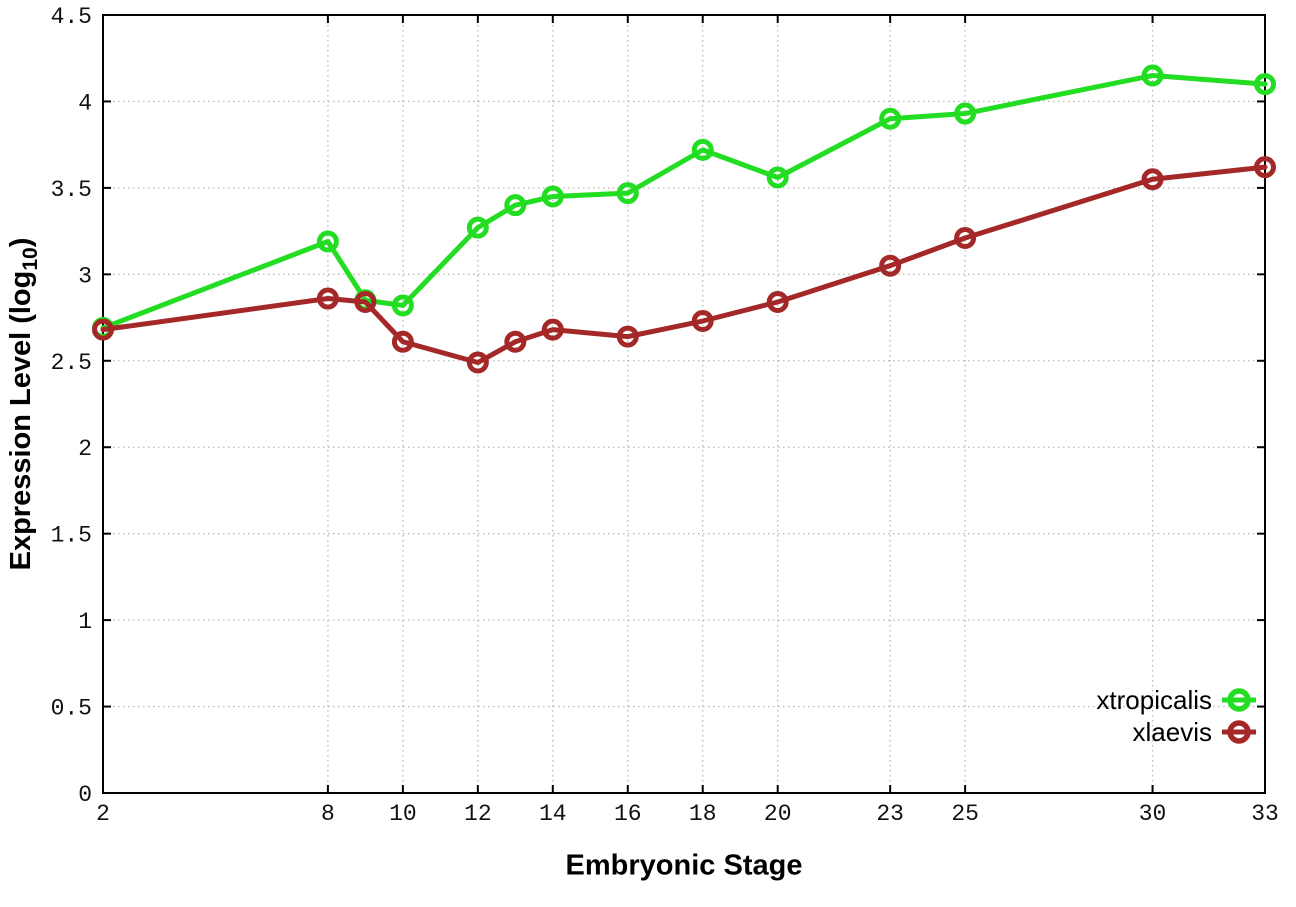  What do you see at coordinates (30, 259) in the screenshot?
I see `y-axis-title-subscript: 10` at bounding box center [30, 259].